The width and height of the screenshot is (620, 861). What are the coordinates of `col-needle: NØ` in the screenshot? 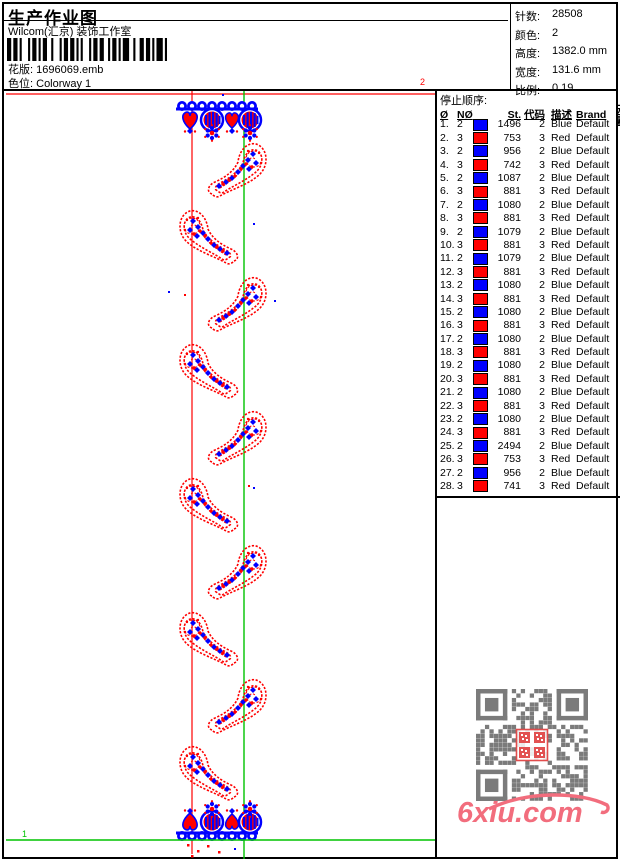 It's located at (465, 115).